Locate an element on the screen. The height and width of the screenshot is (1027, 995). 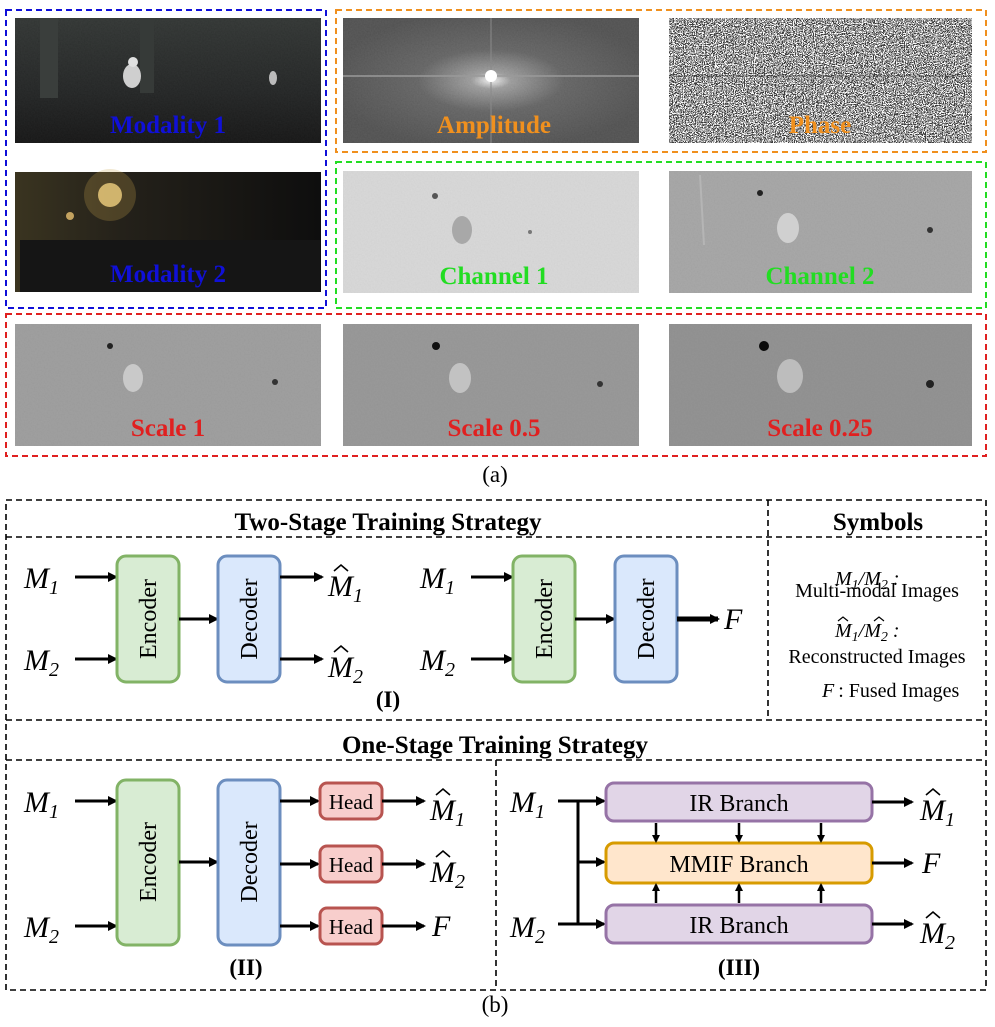
symbols-title: Symbols is located at coordinates (878, 522).